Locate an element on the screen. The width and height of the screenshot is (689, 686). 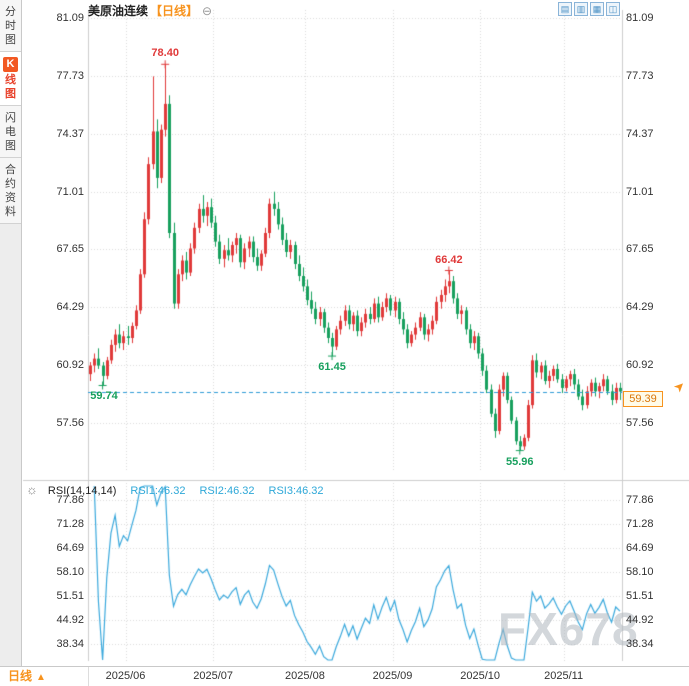
collapse-icon: ⊖ is located at coordinates (207, 11).